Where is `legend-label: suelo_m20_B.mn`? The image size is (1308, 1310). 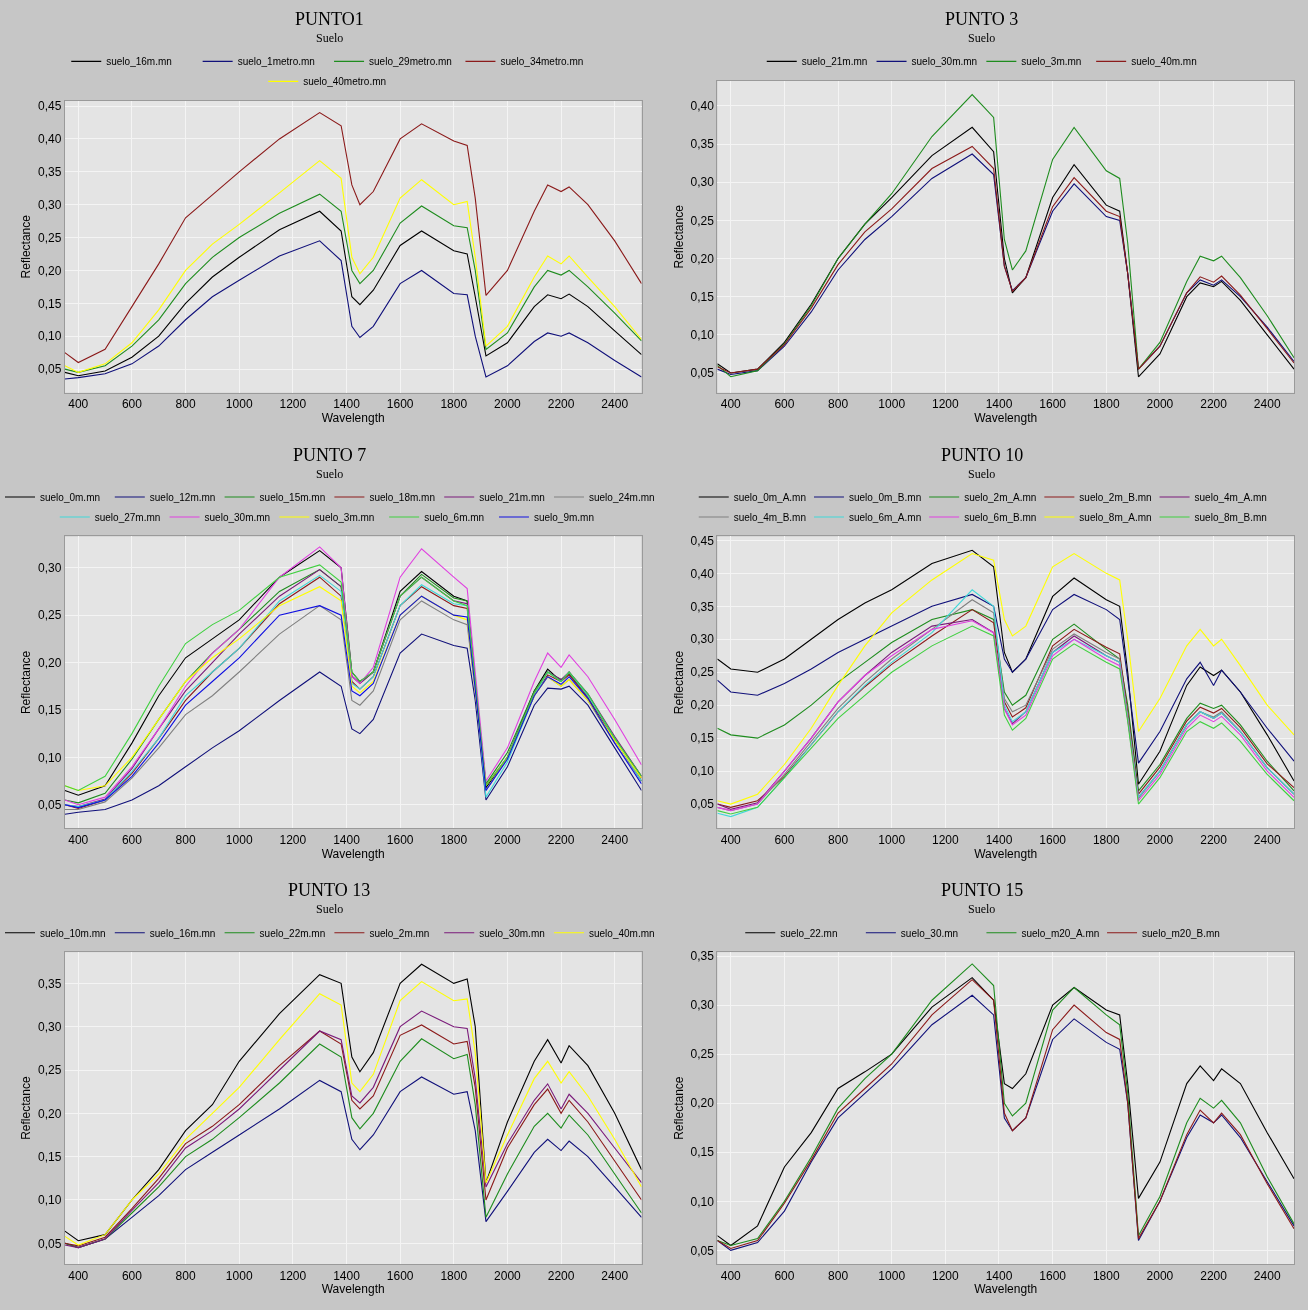 legend-label: suelo_m20_B.mn is located at coordinates (1181, 933).